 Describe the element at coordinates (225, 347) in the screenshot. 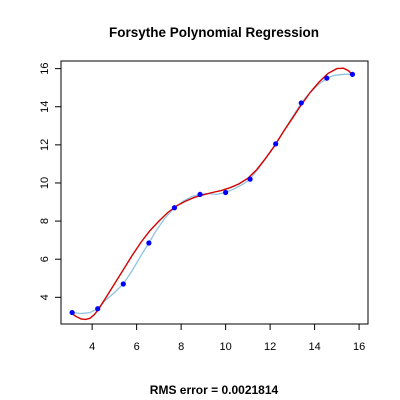

I see `x-tick-label: 10` at that location.